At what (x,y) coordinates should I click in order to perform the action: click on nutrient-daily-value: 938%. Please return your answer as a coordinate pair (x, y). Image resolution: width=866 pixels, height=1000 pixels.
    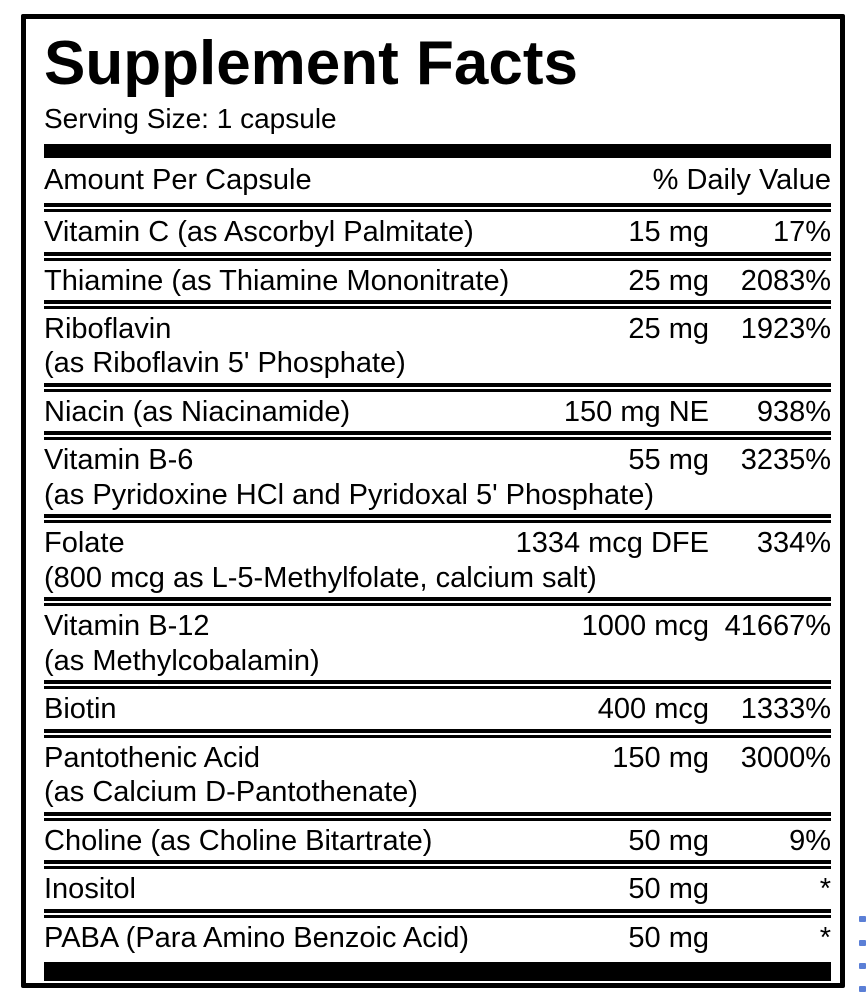
    Looking at the image, I should click on (793, 411).